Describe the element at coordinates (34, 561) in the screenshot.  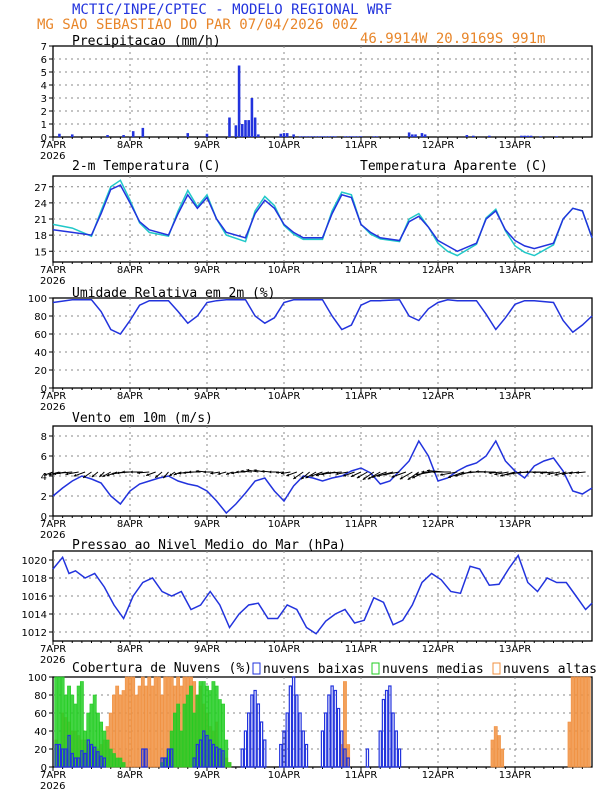
I see `y-tick-label: 1020` at that location.